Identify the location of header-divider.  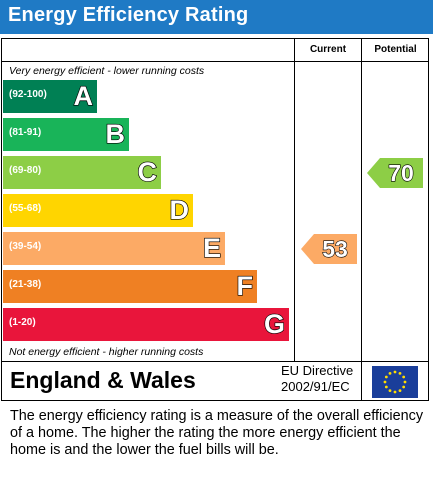
(215, 61).